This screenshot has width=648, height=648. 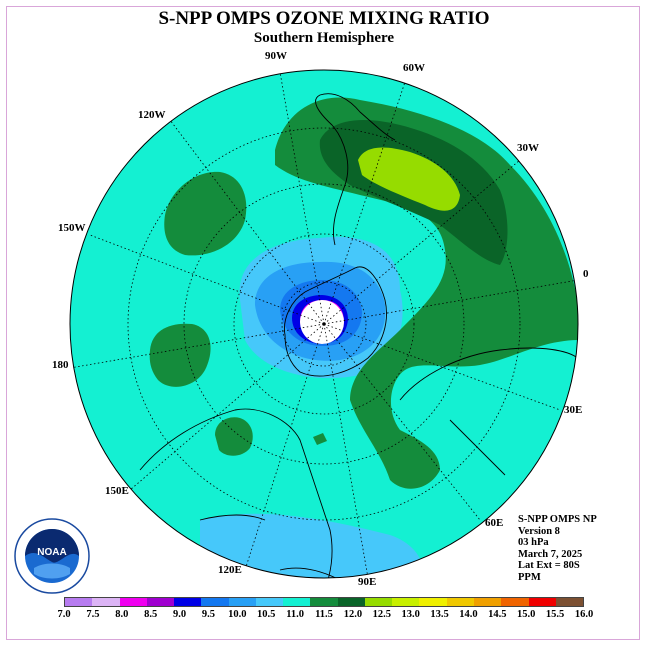 I want to click on colorbar-tick-label: 7.5, so click(x=93, y=614).